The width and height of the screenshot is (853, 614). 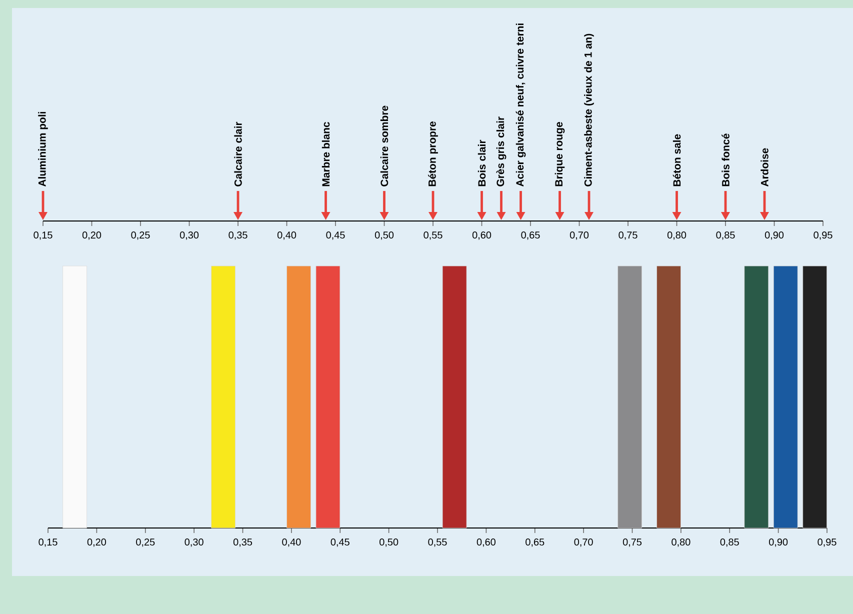 What do you see at coordinates (486, 542) in the screenshot?
I see `x-tick-label: 0,60` at bounding box center [486, 542].